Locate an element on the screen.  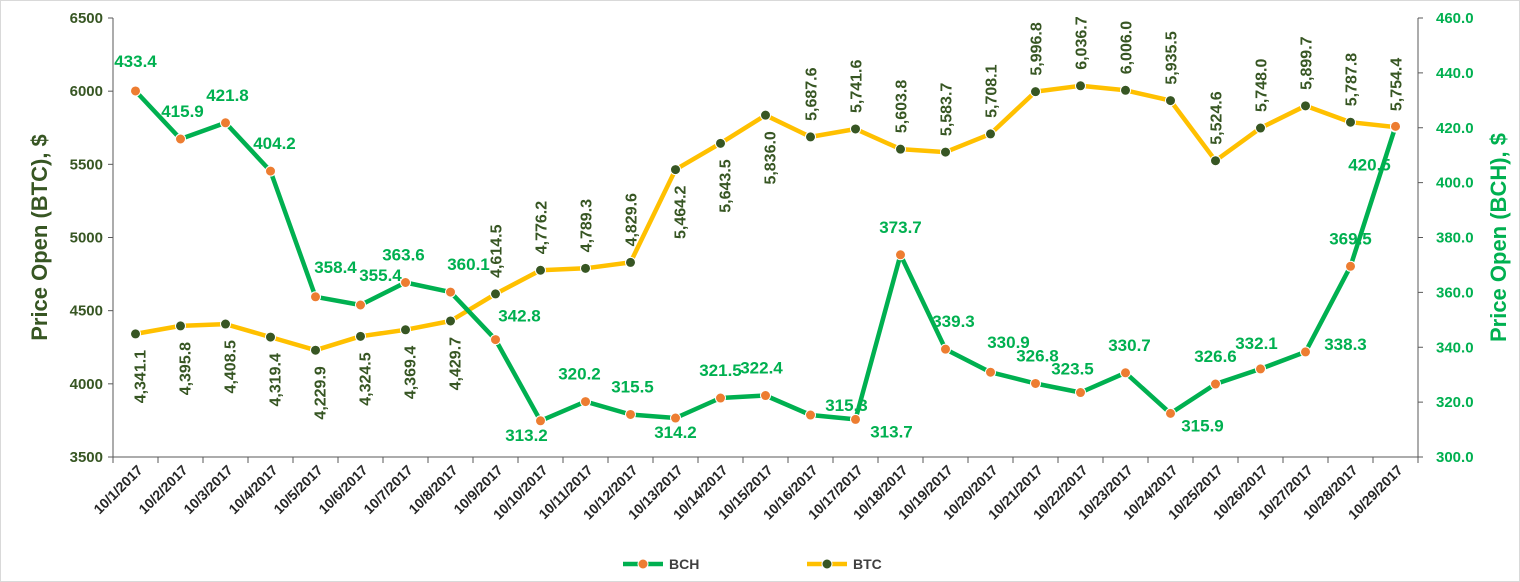
bch-data-label: 320.2 is located at coordinates (579, 374).